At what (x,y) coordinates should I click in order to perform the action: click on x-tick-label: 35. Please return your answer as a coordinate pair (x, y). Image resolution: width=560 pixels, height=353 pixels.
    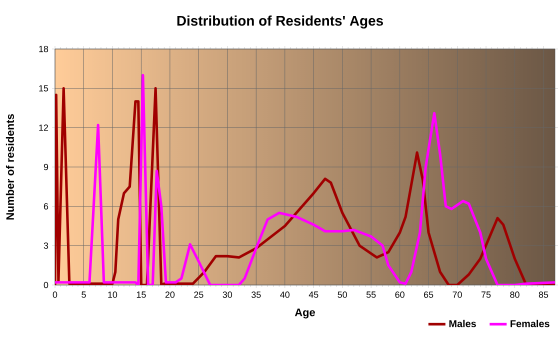
    Looking at the image, I should click on (256, 295).